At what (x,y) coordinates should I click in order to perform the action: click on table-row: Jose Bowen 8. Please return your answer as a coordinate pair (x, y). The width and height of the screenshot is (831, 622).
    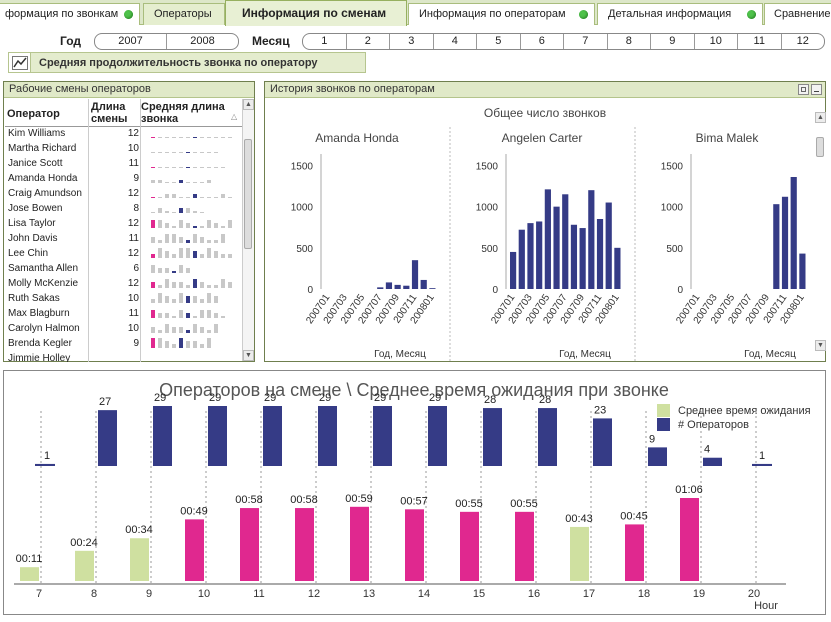
    Looking at the image, I should click on (124, 208).